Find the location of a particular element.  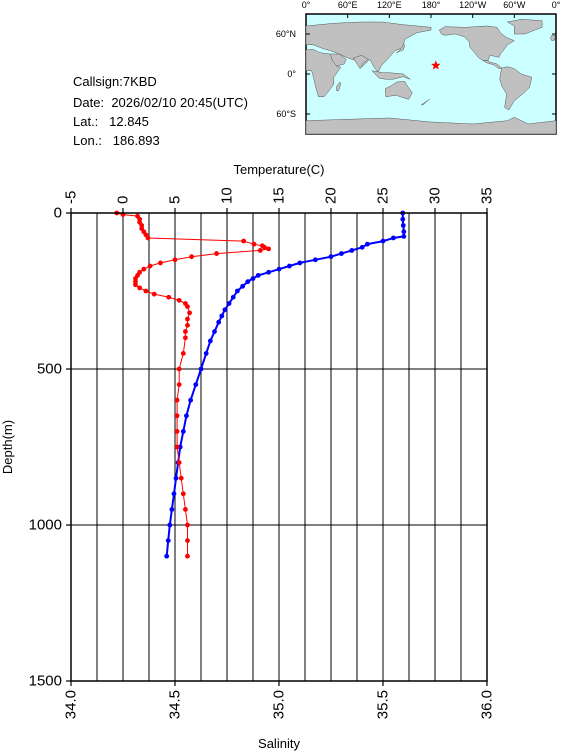

salinity-tick-label: 34.0 is located at coordinates (71, 704).